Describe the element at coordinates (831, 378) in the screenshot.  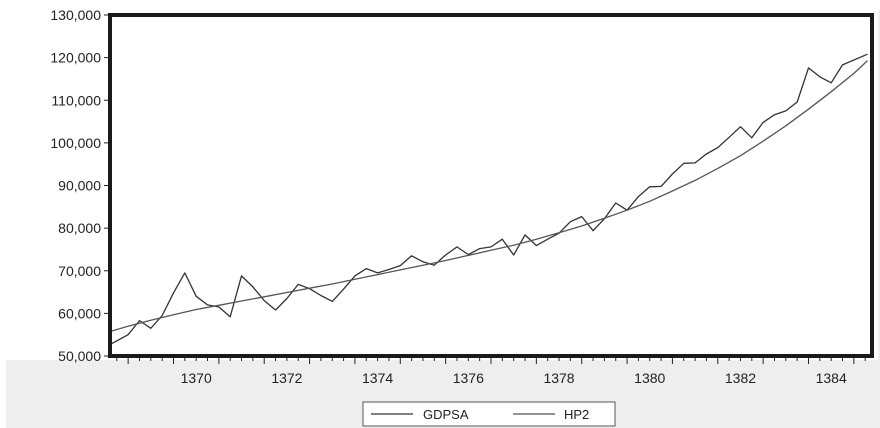
I see `x-tick-label: 1384` at that location.